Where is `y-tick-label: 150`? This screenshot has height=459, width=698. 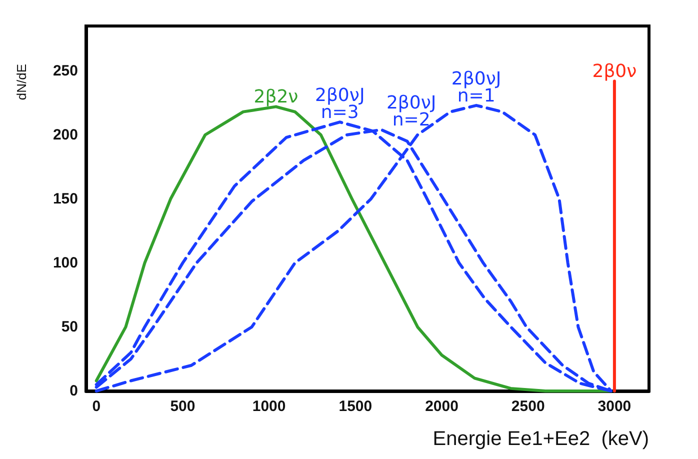
y-tick-label: 150 is located at coordinates (65, 199).